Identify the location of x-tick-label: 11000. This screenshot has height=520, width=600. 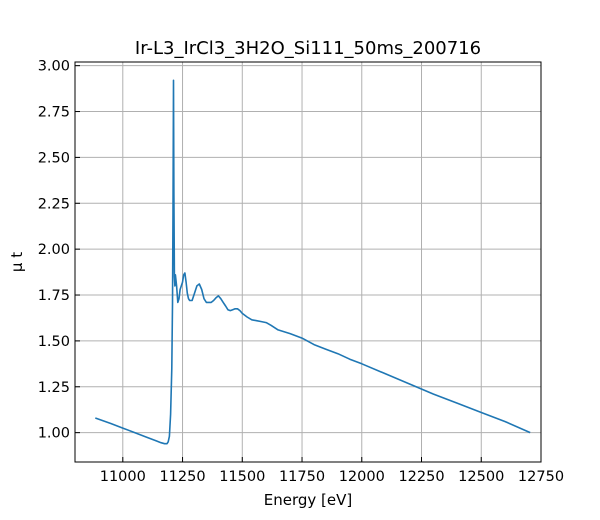
(123, 477).